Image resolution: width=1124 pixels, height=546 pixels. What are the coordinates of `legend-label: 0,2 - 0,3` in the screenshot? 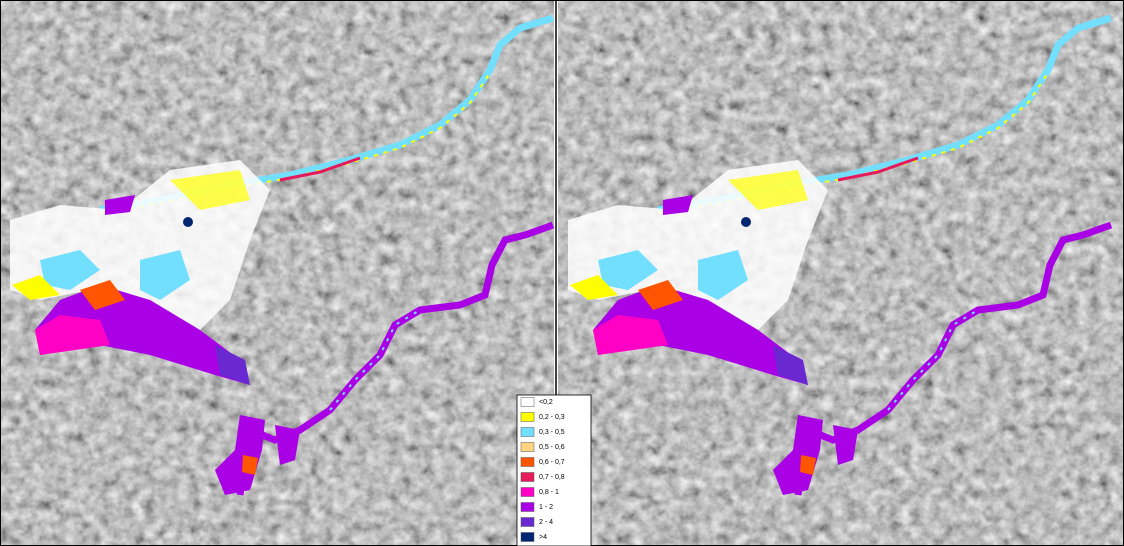 It's located at (552, 417).